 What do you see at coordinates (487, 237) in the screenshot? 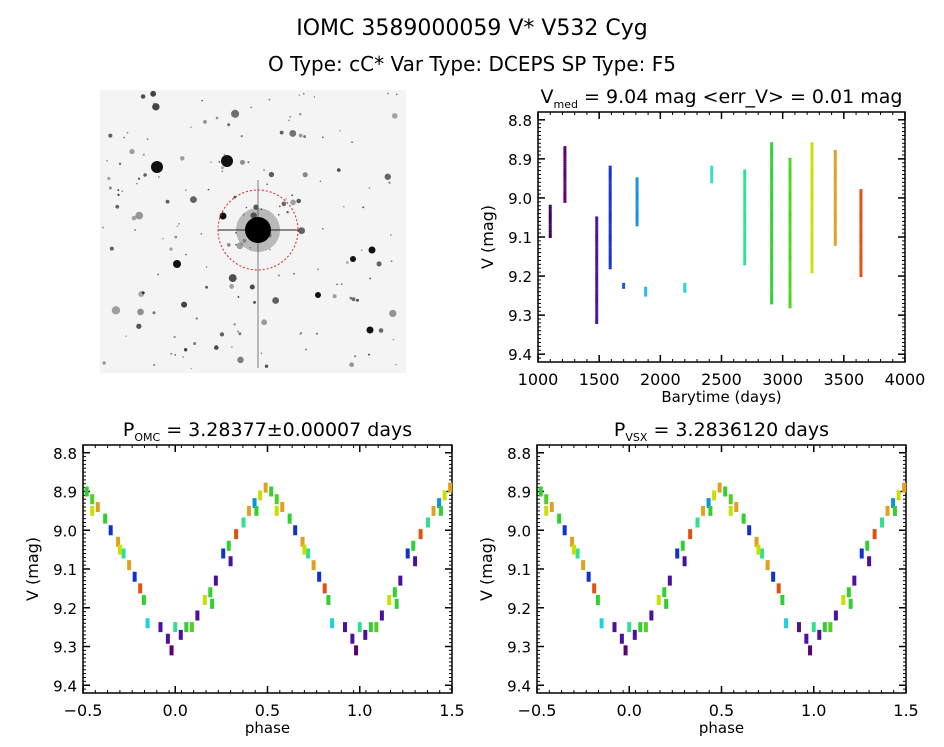
I see `y-axis-label: V (mag)` at bounding box center [487, 237].